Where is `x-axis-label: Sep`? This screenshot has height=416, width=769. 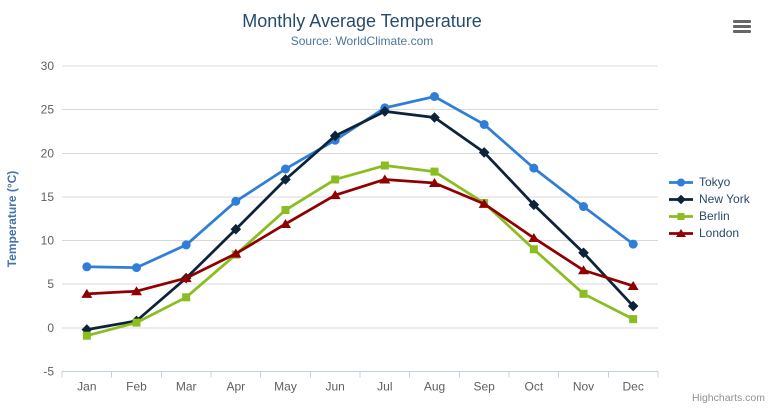 x-axis-label: Sep is located at coordinates (484, 387).